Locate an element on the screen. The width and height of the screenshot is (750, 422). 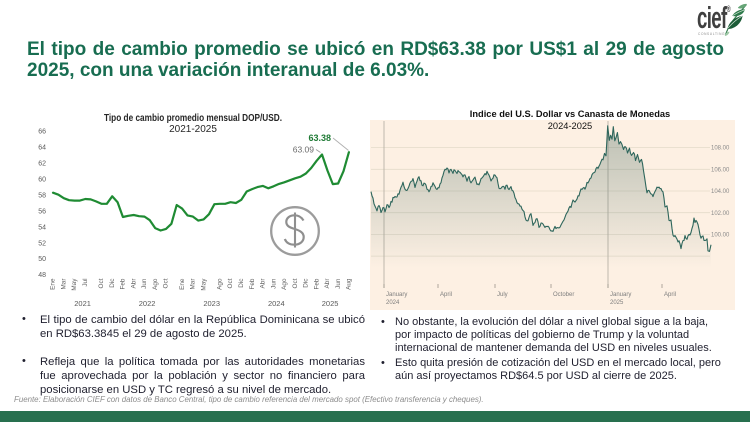
svg-text:Tipo de cambio promedio mensua: Tipo de cambio promedio mensual DOP/USD. is located at coordinates (193, 118).